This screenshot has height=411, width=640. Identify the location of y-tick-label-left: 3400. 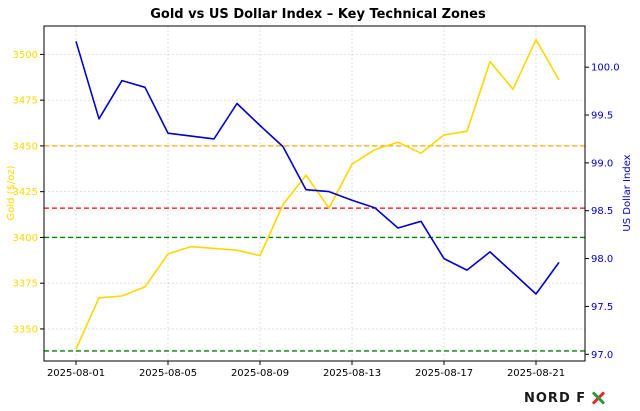
(25, 238).